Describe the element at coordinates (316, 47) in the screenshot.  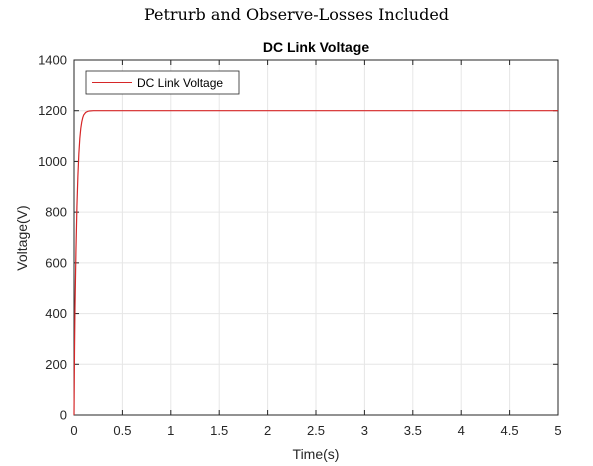
I see `chart-title: DC Link Voltage` at that location.